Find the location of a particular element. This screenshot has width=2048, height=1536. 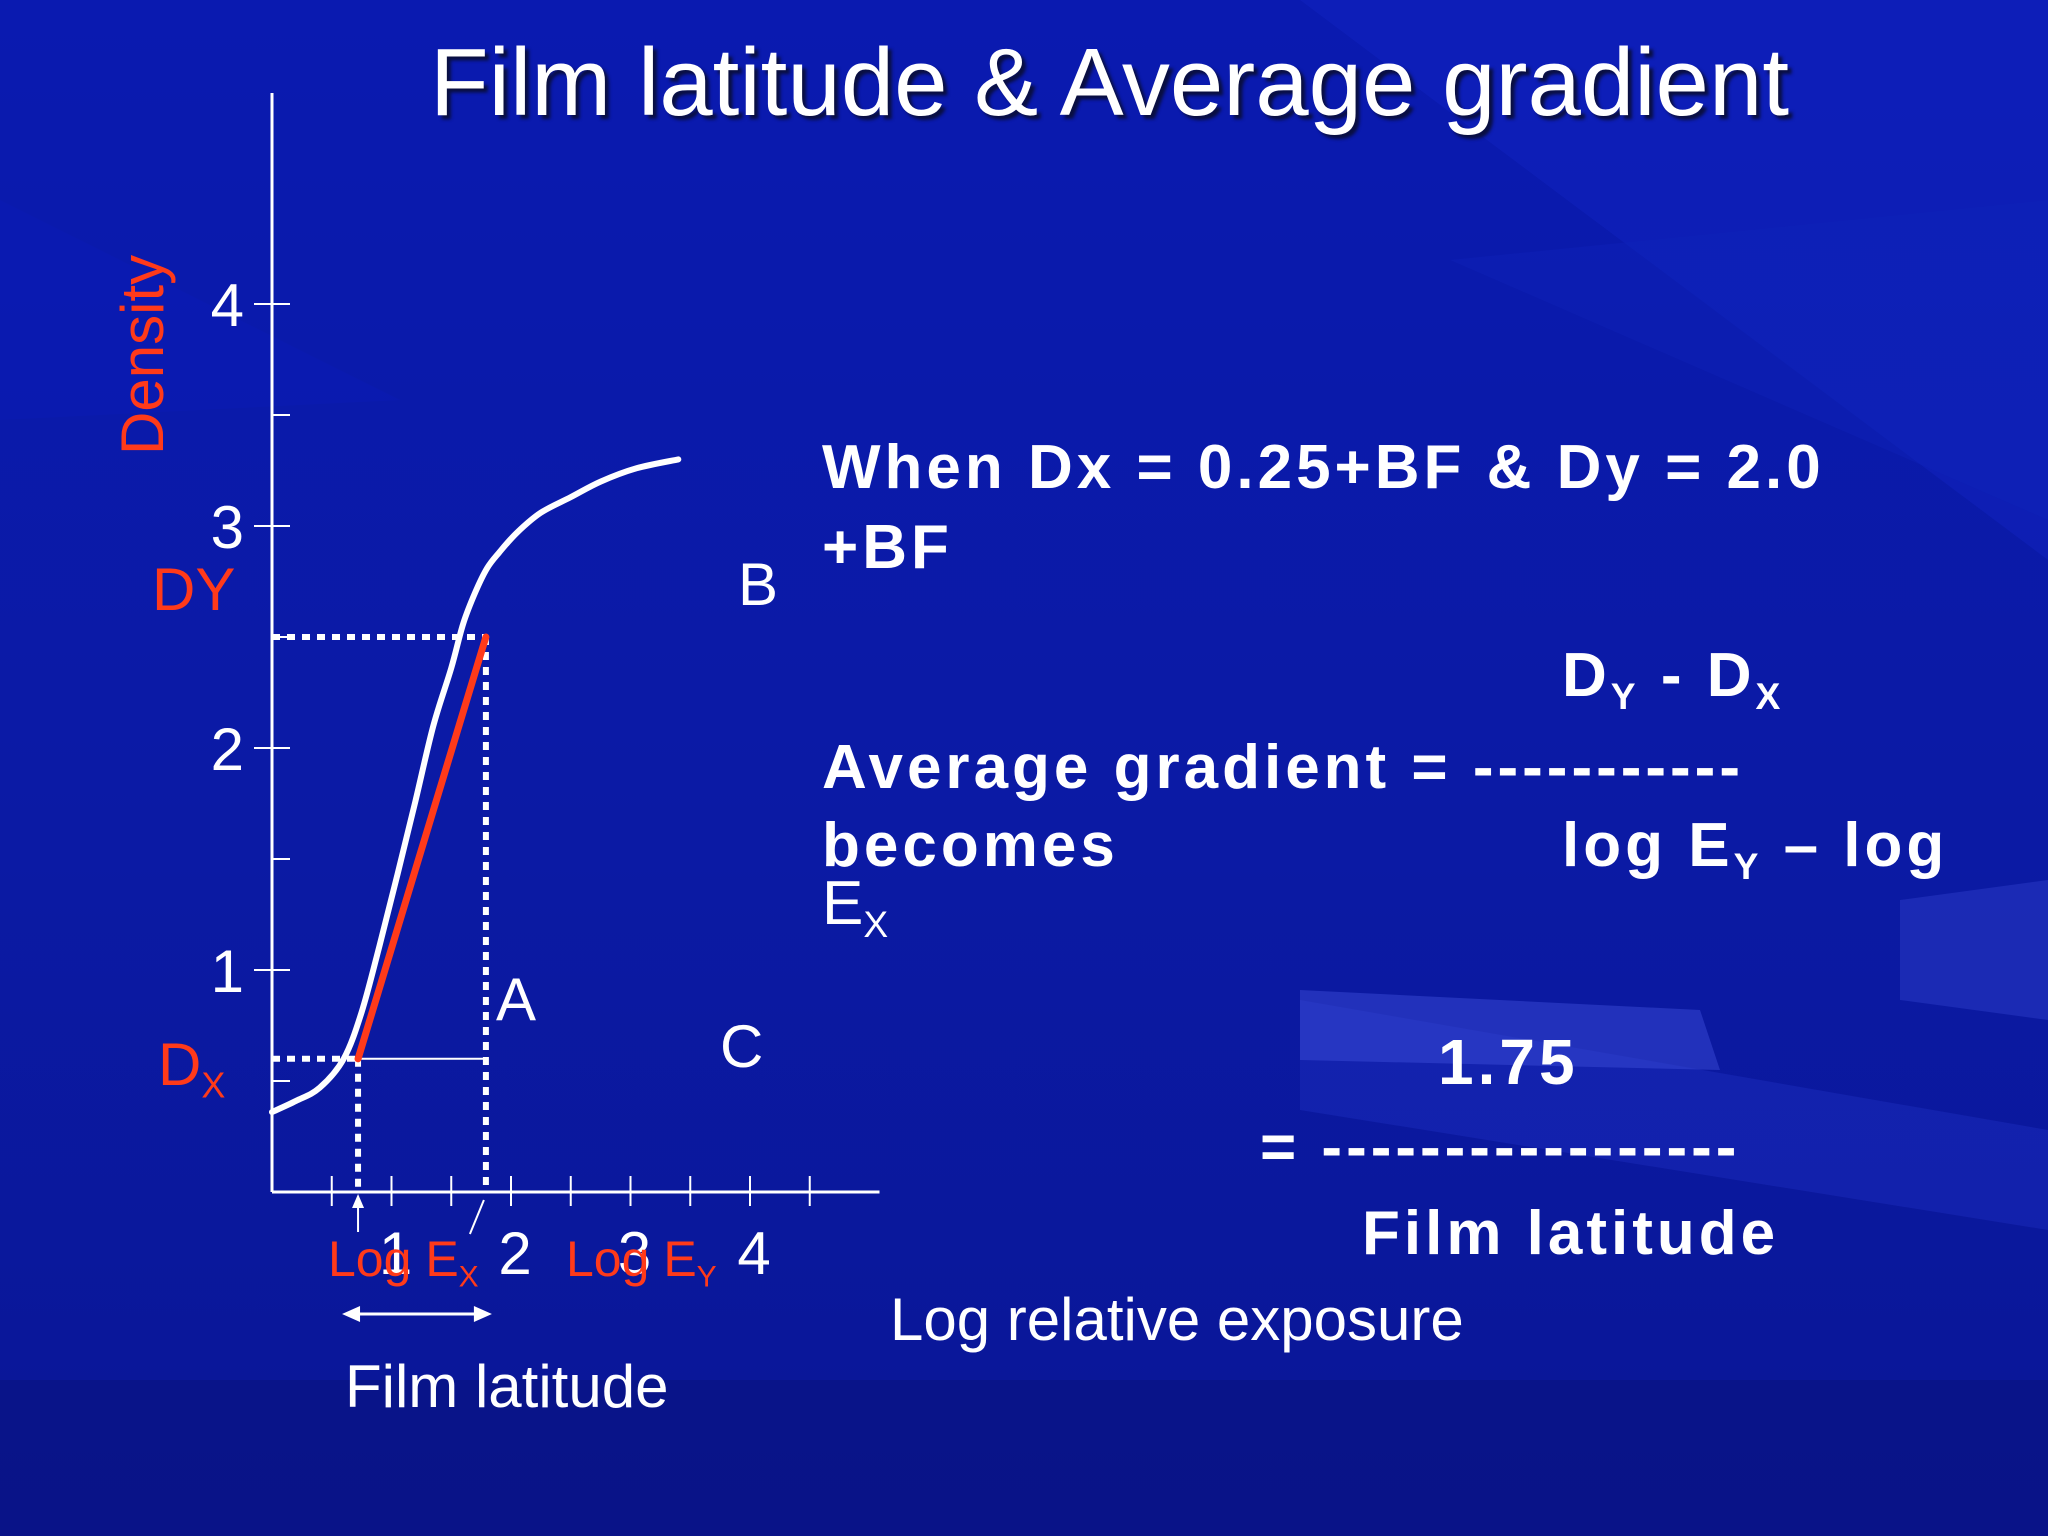

x-tick-label: 3 is located at coordinates (634, 1253).